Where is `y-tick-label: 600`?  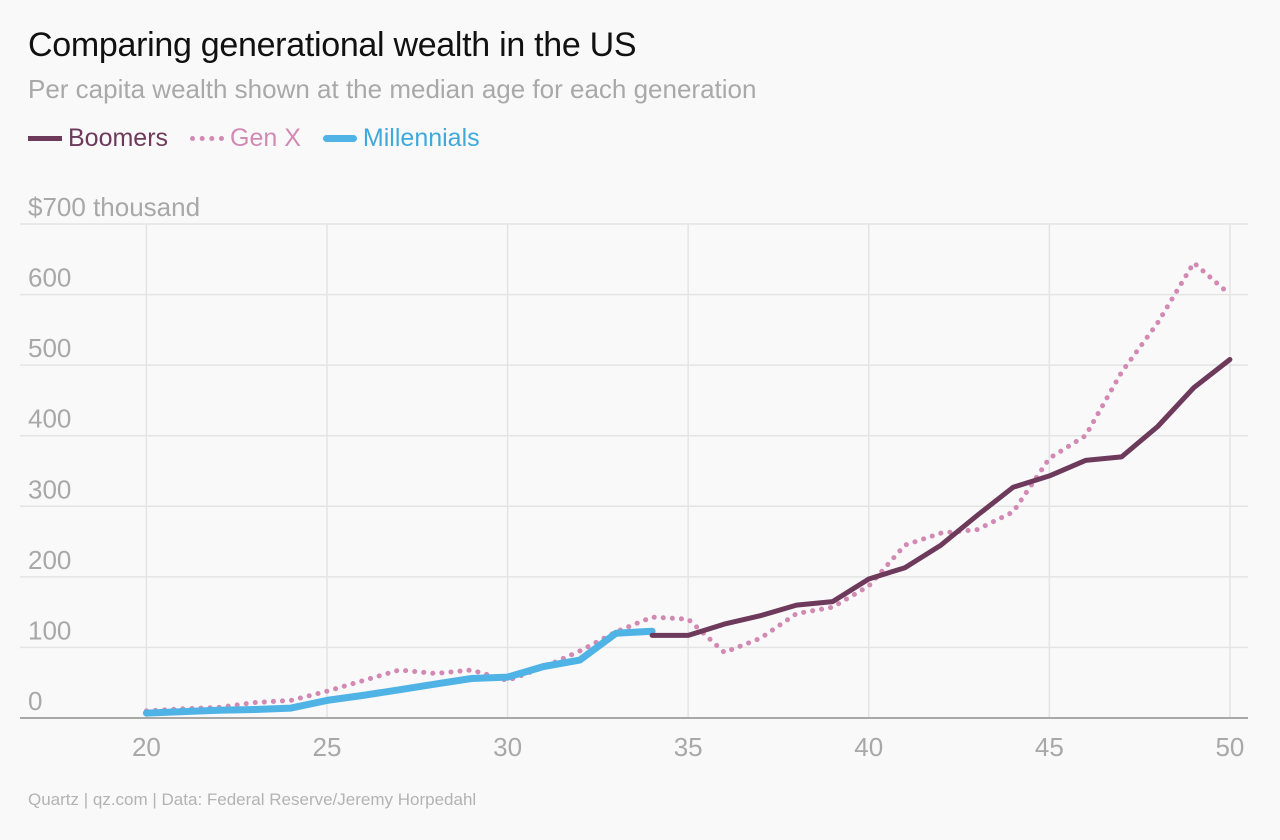 y-tick-label: 600 is located at coordinates (49, 278).